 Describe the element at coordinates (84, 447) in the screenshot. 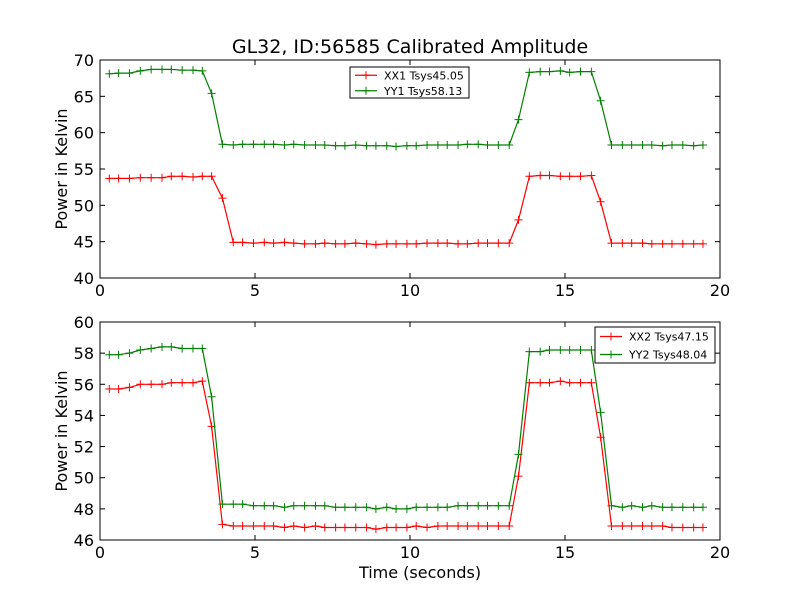

I see `y-tick-label-1-3: 52` at that location.